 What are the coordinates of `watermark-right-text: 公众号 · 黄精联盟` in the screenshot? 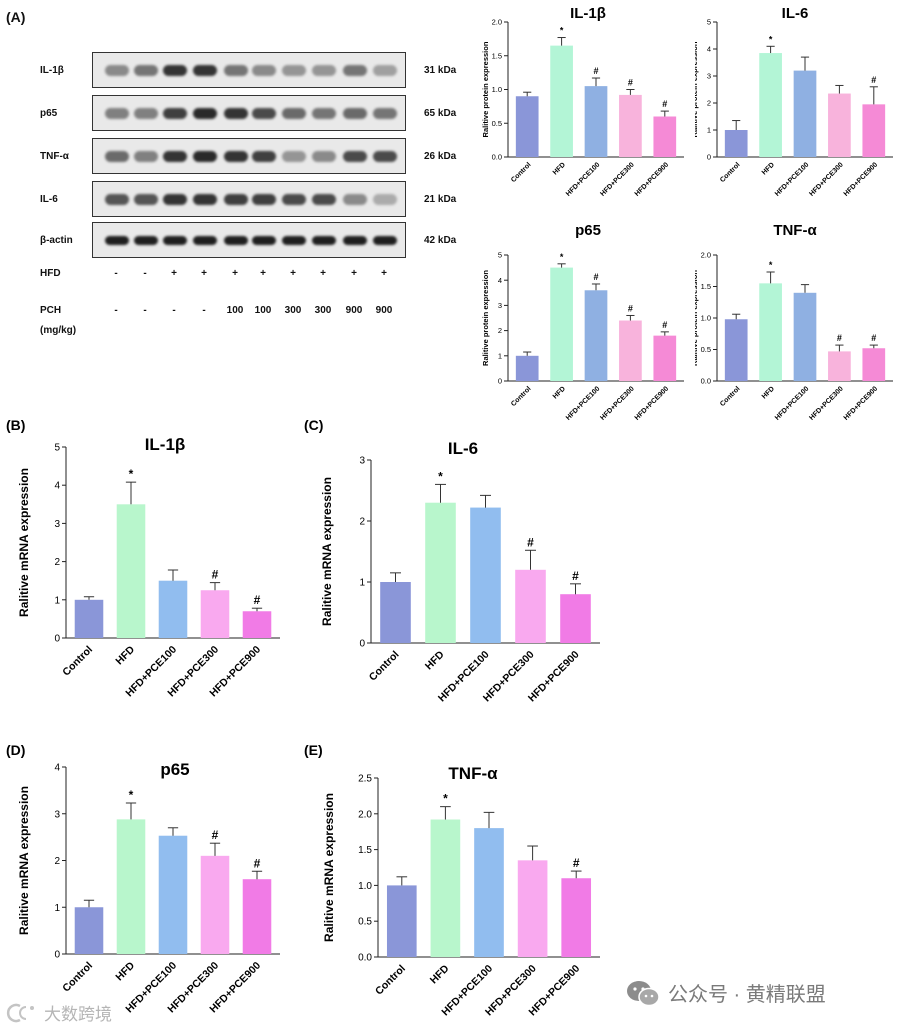 It's located at (747, 995).